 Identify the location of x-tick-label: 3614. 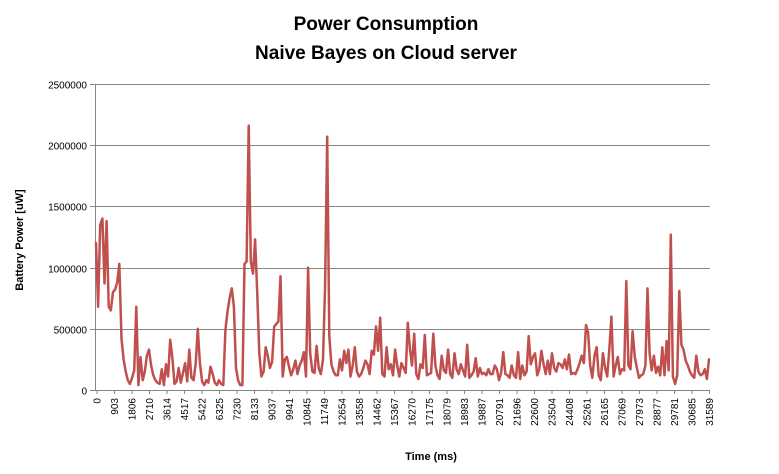
(168, 409).